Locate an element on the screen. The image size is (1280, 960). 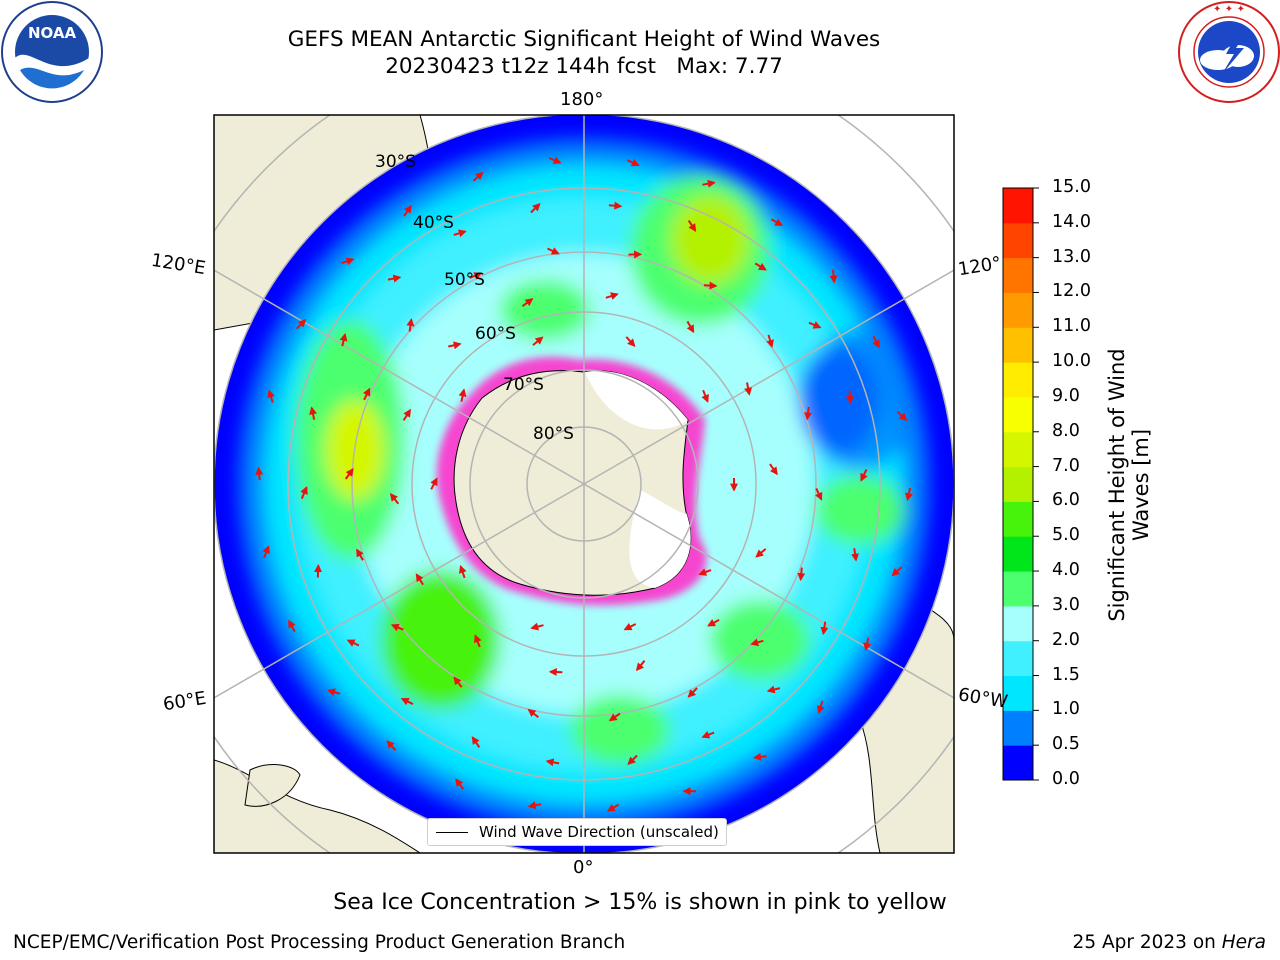
colorbar-tick-label: 5.0 is located at coordinates (1066, 535).